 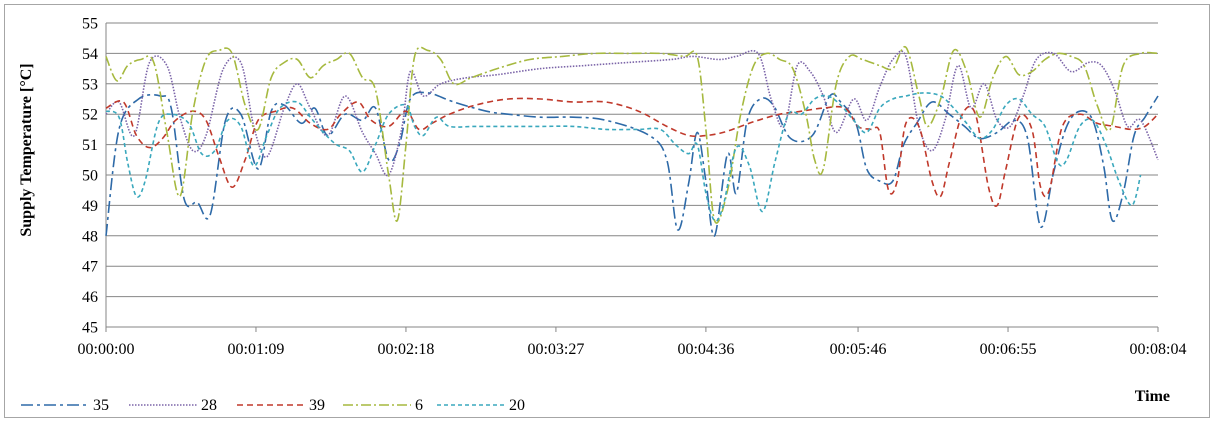 I want to click on x-tick-label: 00:00:00, so click(x=106, y=349).